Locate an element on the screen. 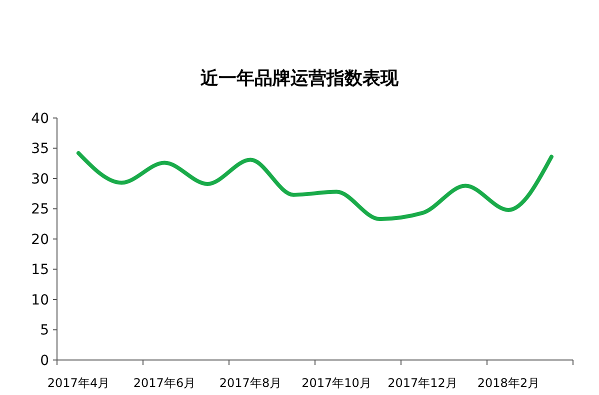  y-tick-label: 5 is located at coordinates (44, 330).